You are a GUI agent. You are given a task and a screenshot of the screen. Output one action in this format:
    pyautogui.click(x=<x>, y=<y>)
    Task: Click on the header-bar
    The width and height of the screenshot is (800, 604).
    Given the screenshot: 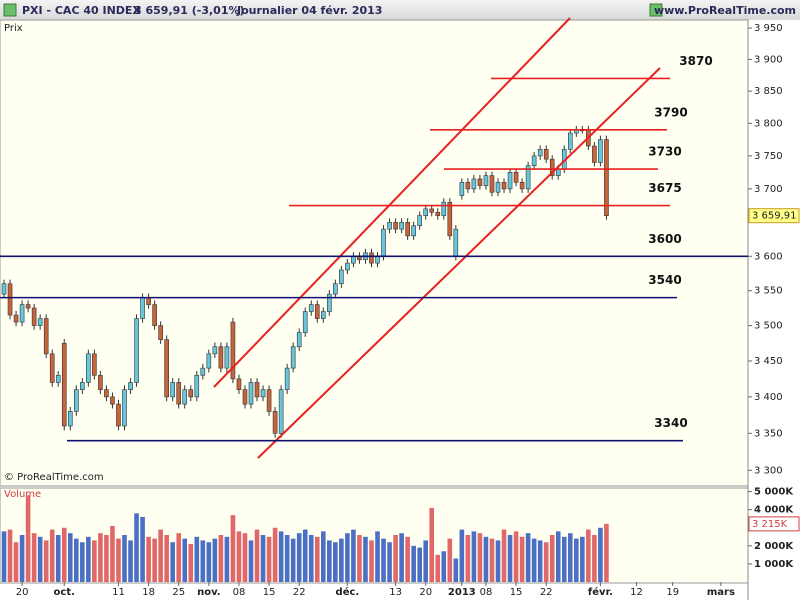 What is the action you would take?
    pyautogui.click(x=400, y=10)
    